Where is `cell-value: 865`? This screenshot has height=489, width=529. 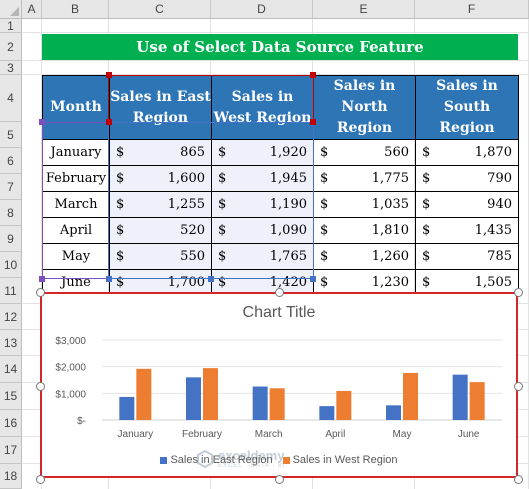
cell-value: 865 is located at coordinates (192, 152).